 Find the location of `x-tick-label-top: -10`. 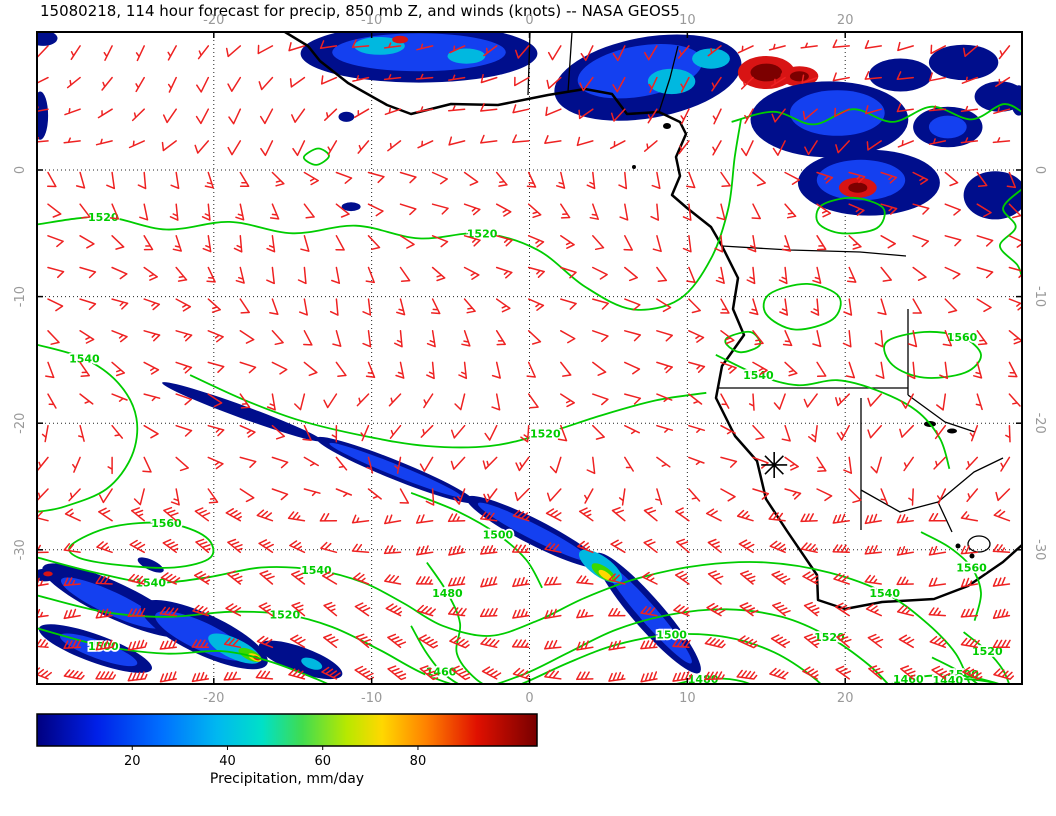

x-tick-label-top: -10 is located at coordinates (371, 20).